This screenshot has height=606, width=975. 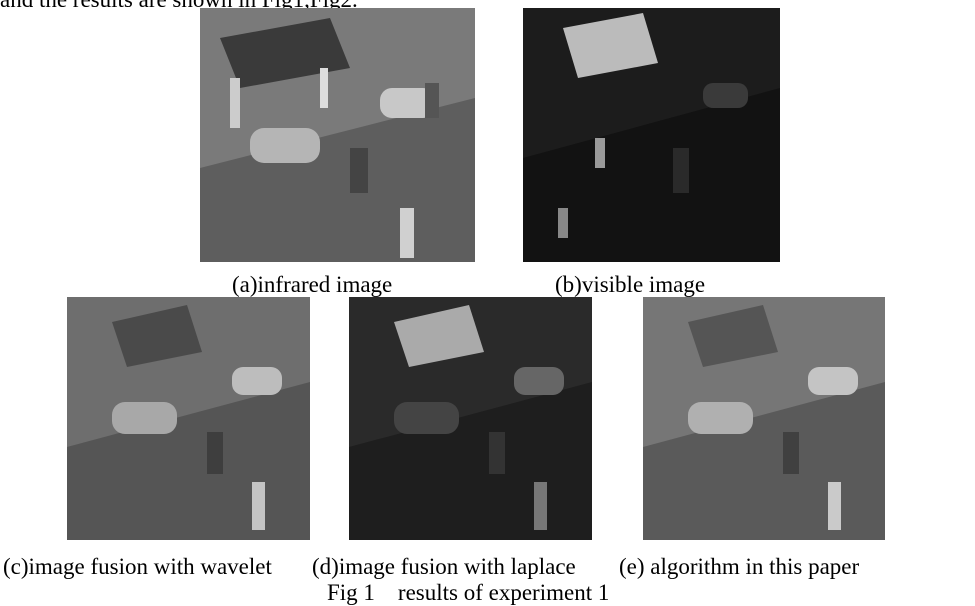 What do you see at coordinates (630, 284) in the screenshot?
I see `panel-caption: (b)visible image` at bounding box center [630, 284].